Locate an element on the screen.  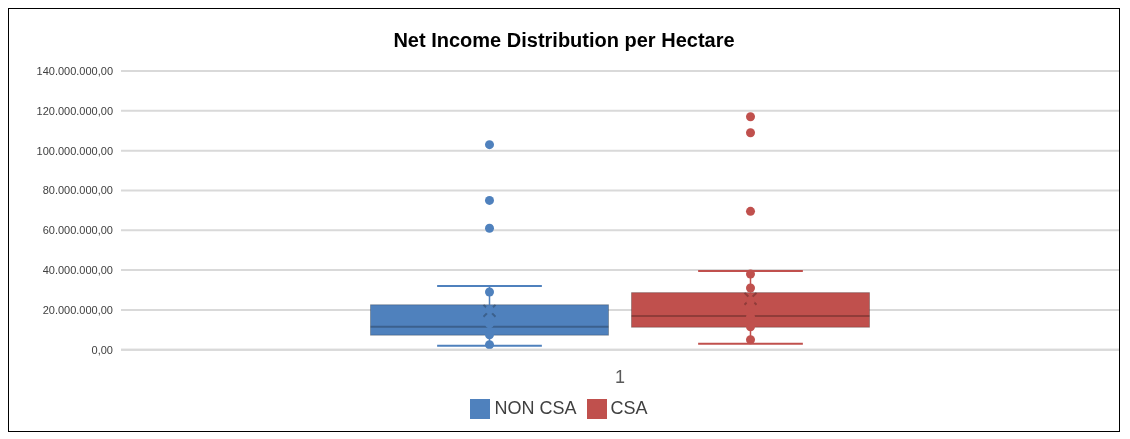
x-tick-label: 1 is located at coordinates (620, 376).